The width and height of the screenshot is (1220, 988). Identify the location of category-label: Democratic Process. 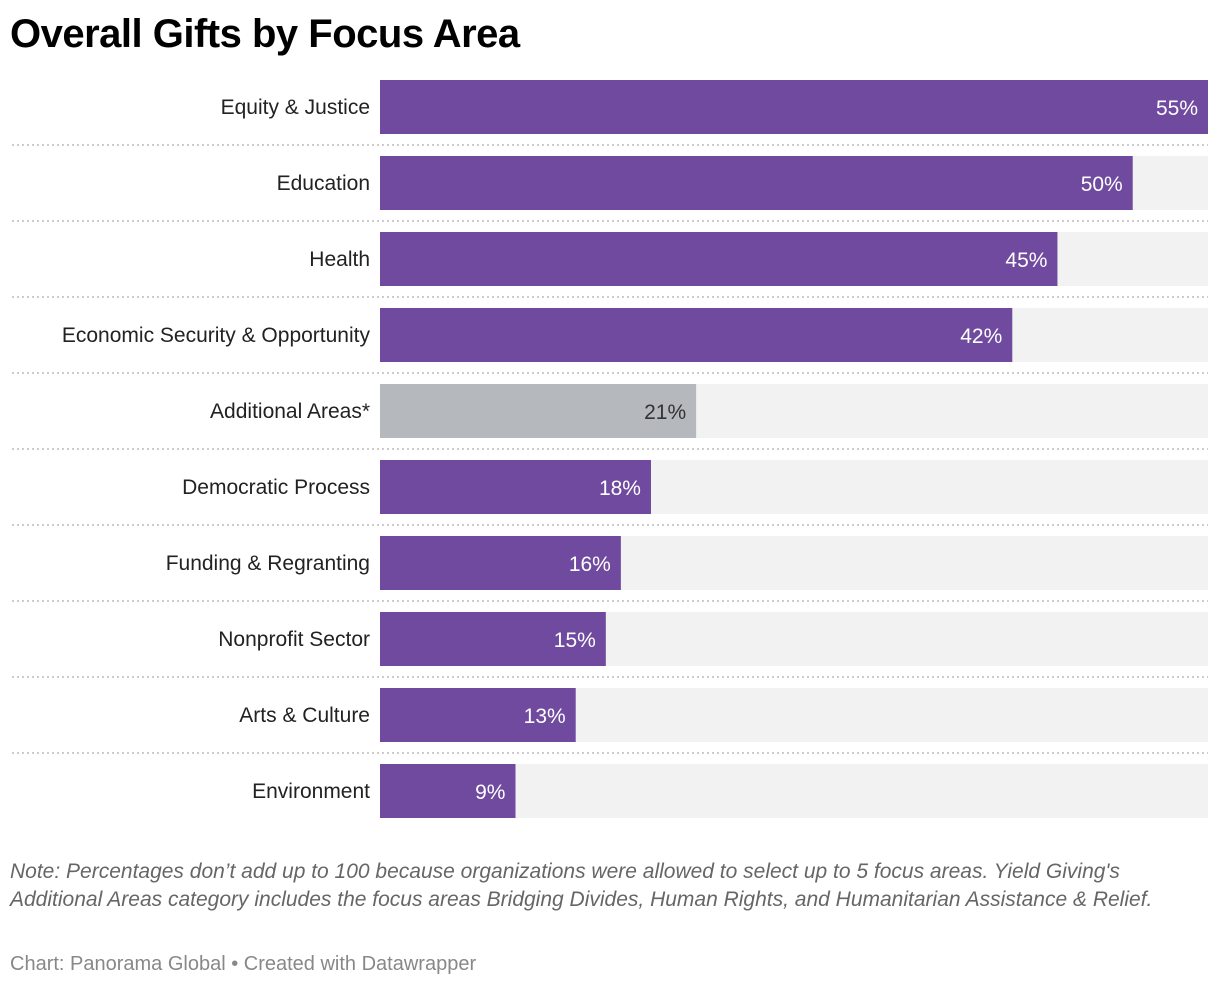
(276, 487).